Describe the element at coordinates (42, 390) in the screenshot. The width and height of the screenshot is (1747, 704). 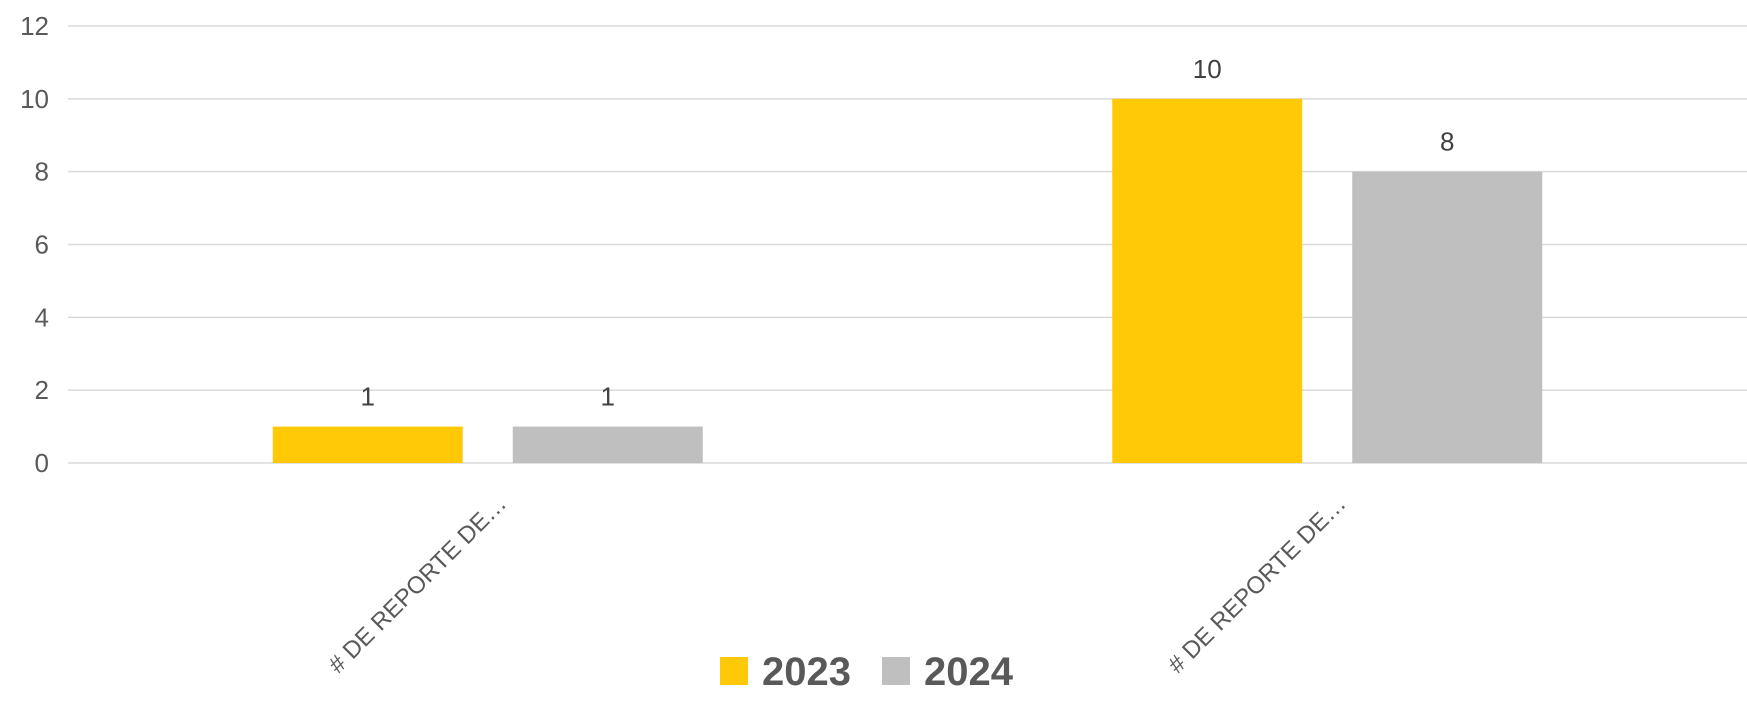
I see `y-tick-label: 2` at that location.